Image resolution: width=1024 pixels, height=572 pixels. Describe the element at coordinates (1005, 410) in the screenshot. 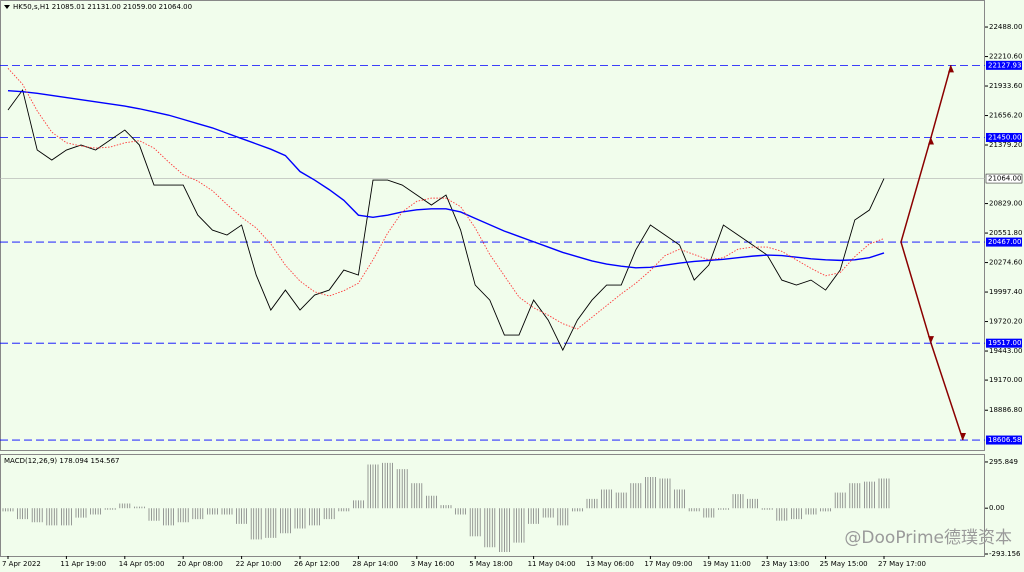

I see `y-tick-label: 18886.80` at that location.